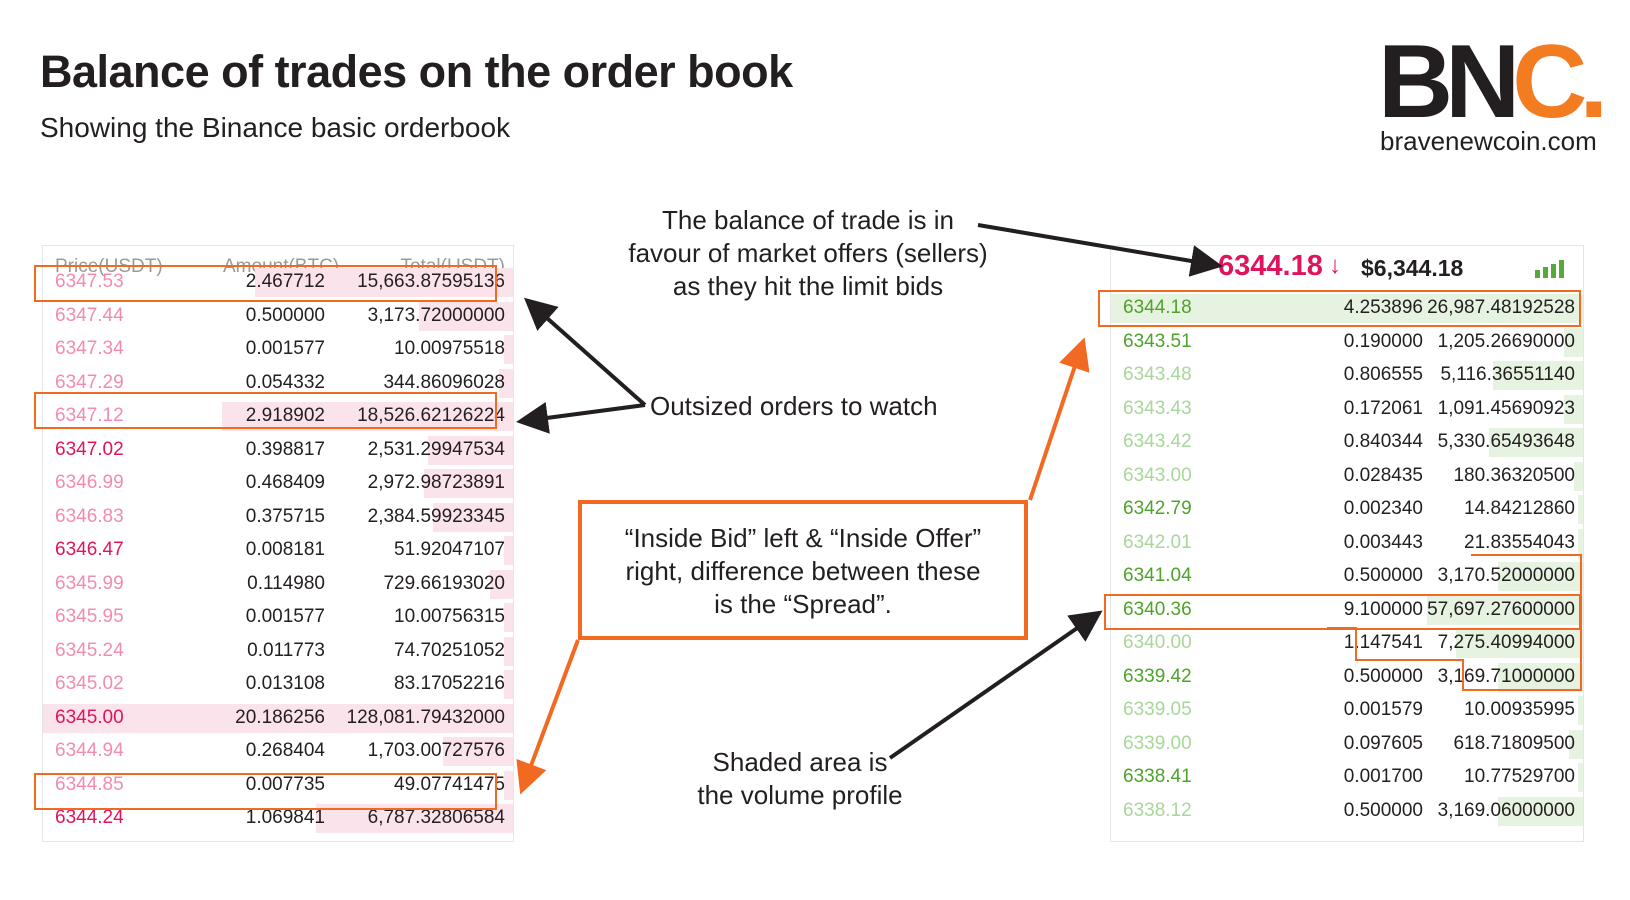  I want to click on buy-order-row: 6343.43 0.172061 1,091.45690923, so click(1347, 409).